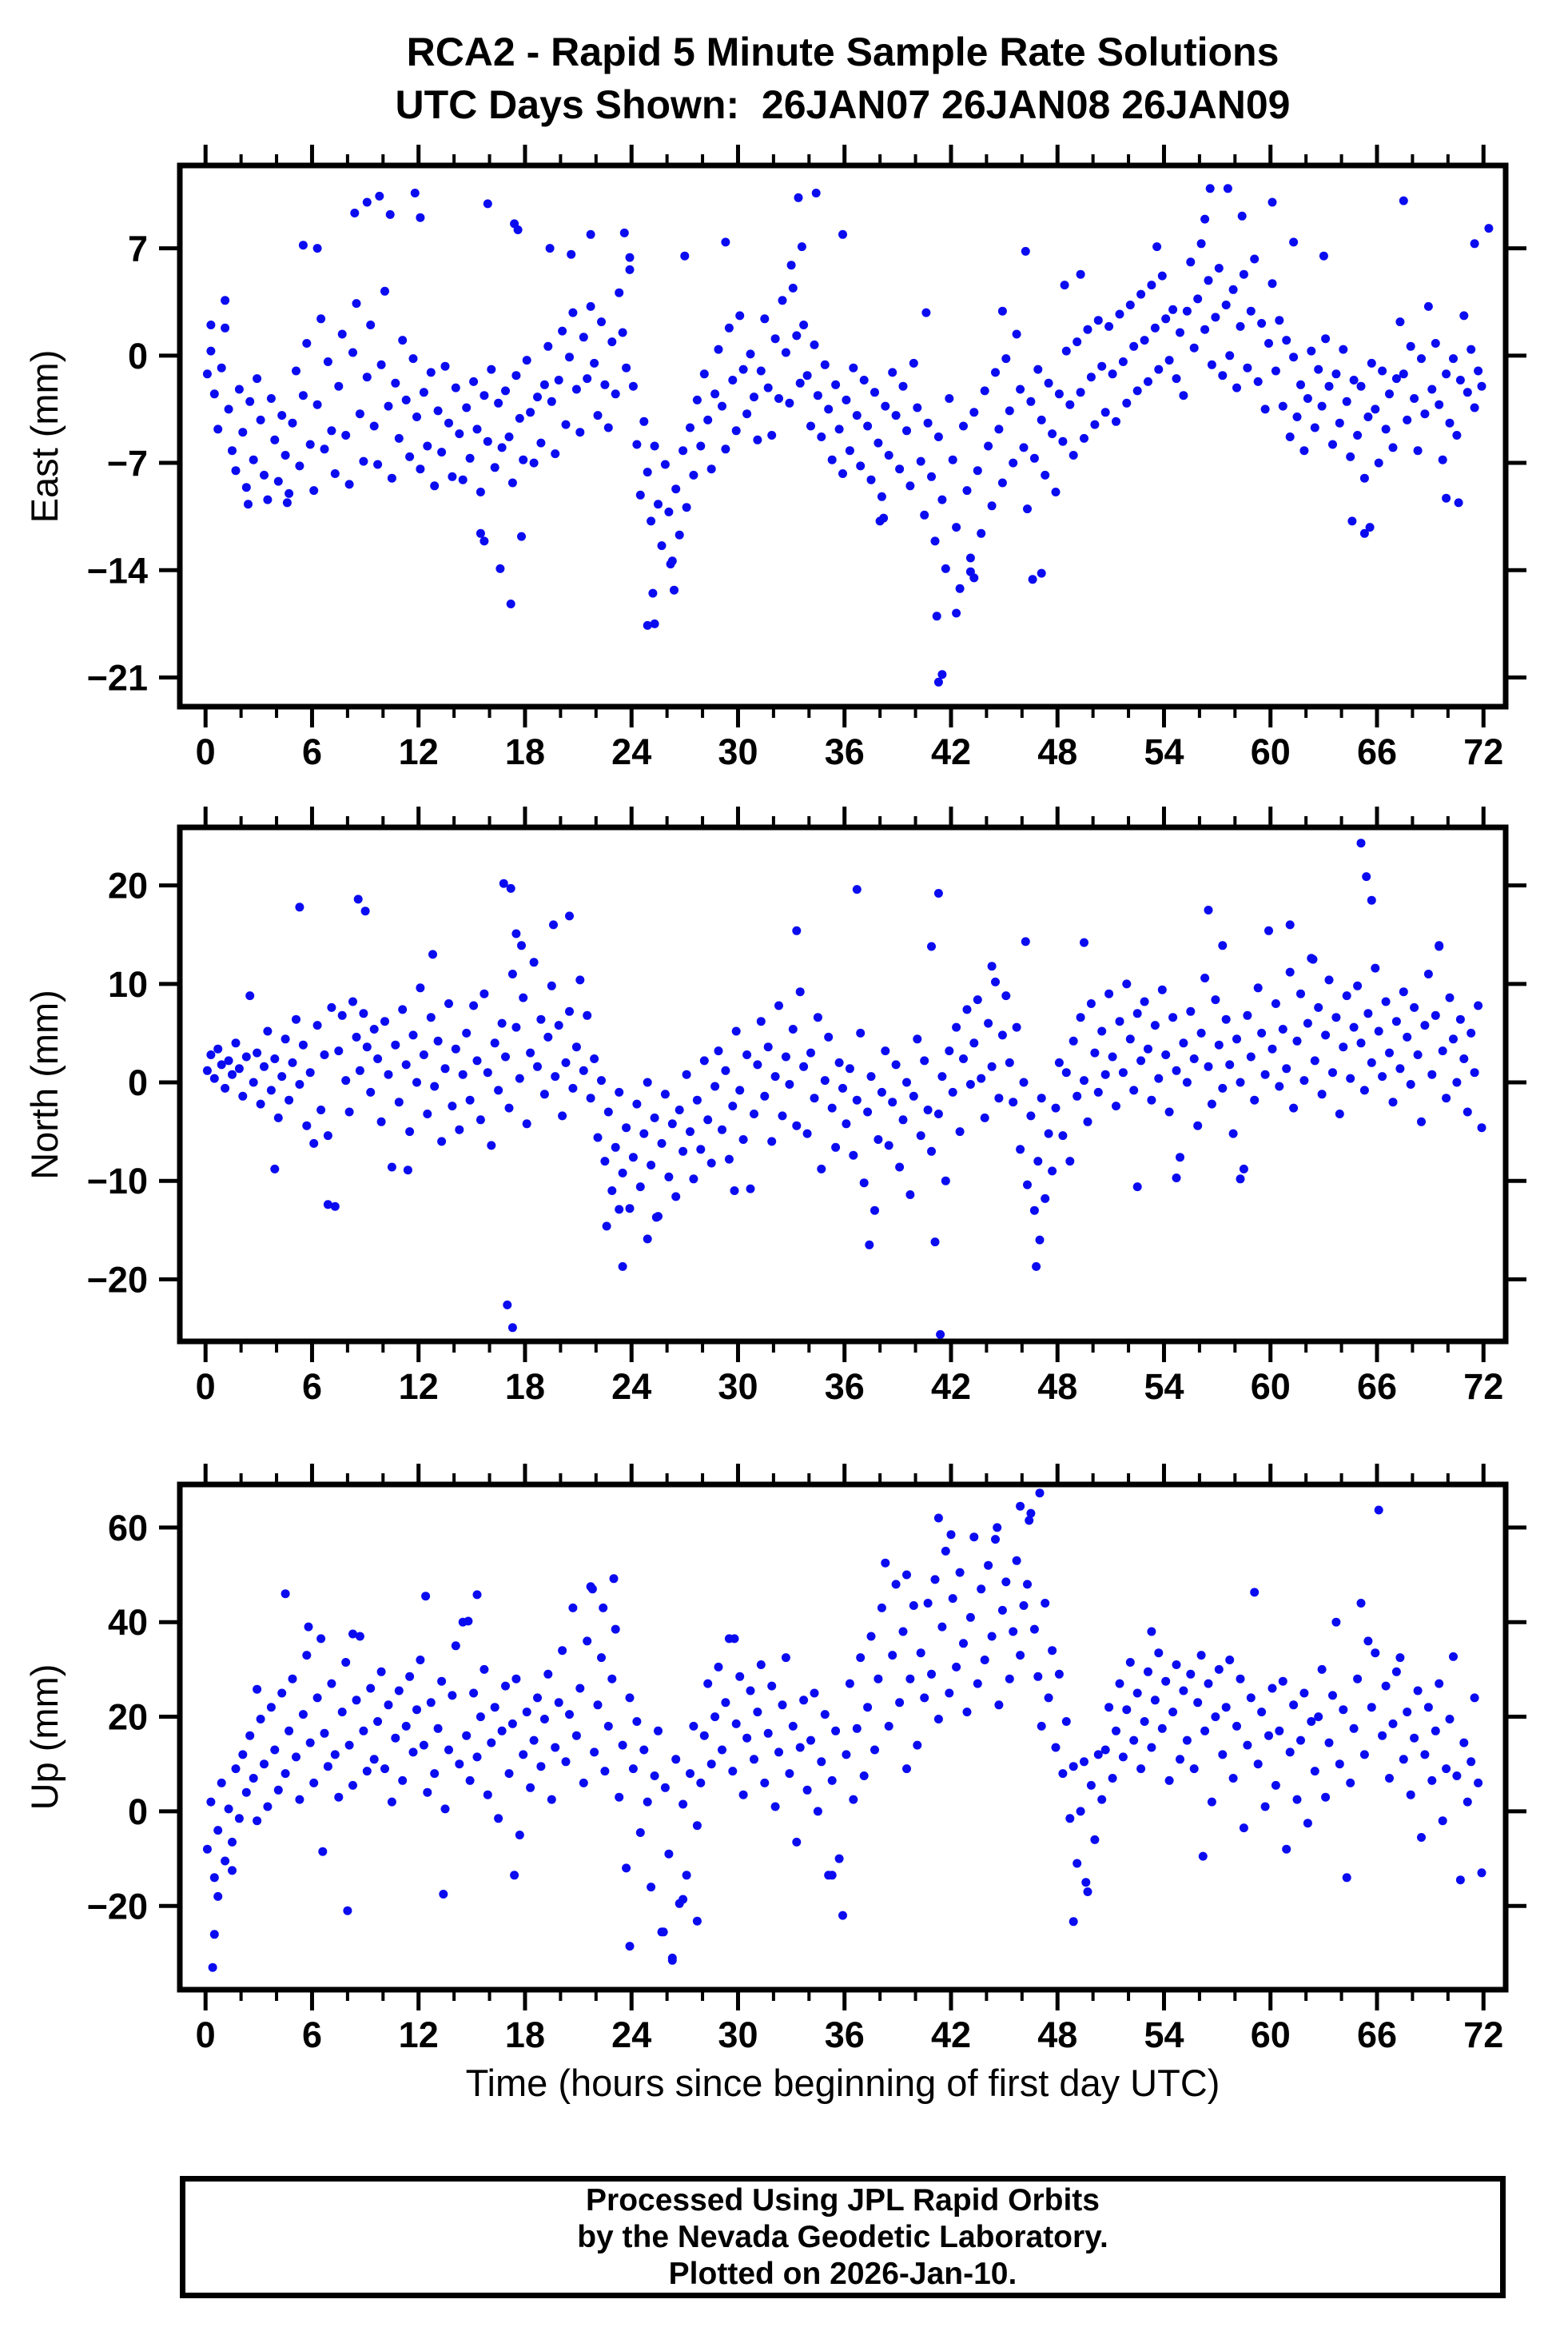 The image size is (1568, 2351). I want to click on x-tick-label: 42, so click(951, 2035).